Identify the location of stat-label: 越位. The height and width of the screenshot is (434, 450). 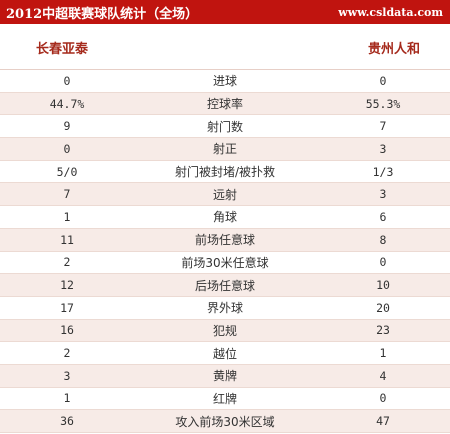
(224, 353).